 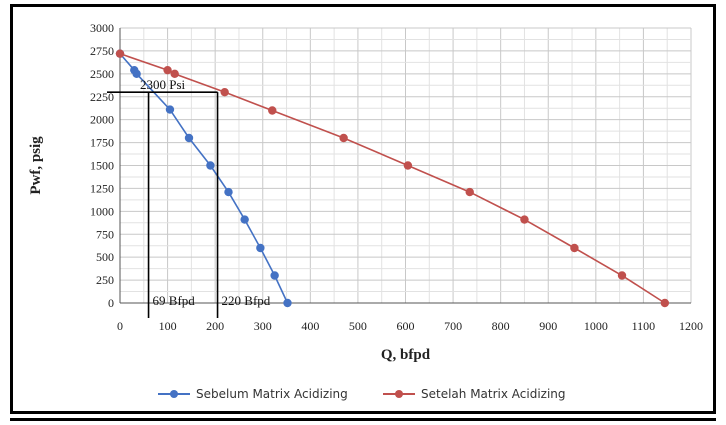 I want to click on y-tick-label: 3000, so click(x=102, y=28).